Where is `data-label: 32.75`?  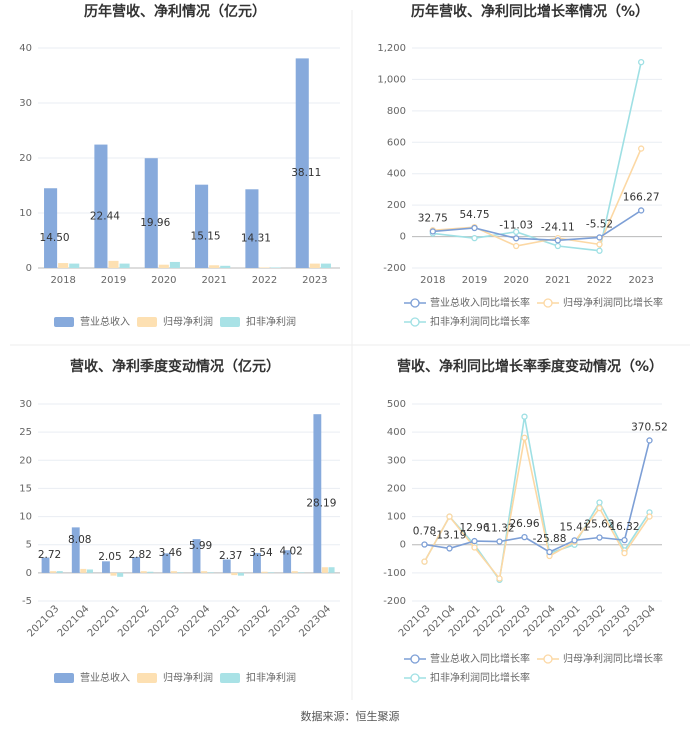
data-label: 32.75 is located at coordinates (433, 218).